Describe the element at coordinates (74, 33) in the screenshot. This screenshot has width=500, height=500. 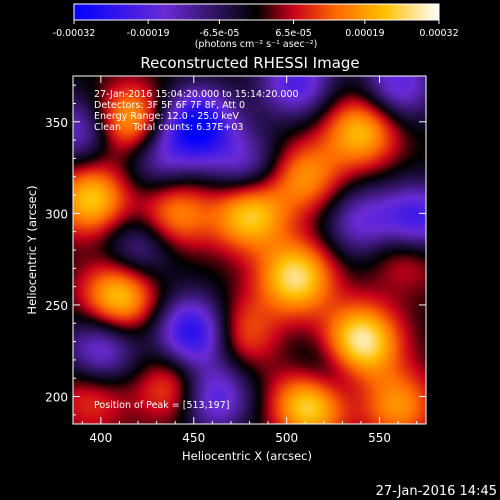
I see `colorbar-tick-label: -0.00032` at that location.